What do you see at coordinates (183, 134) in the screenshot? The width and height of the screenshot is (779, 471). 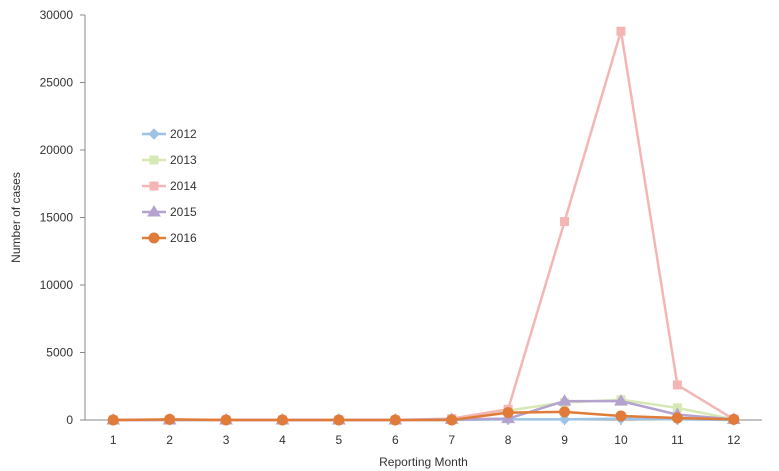 I see `legend-label: 2012` at bounding box center [183, 134].